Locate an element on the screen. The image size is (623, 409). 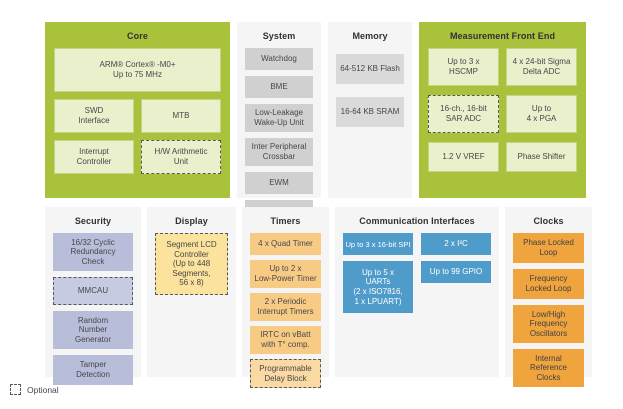
security-title: Security is located at coordinates (93, 221).